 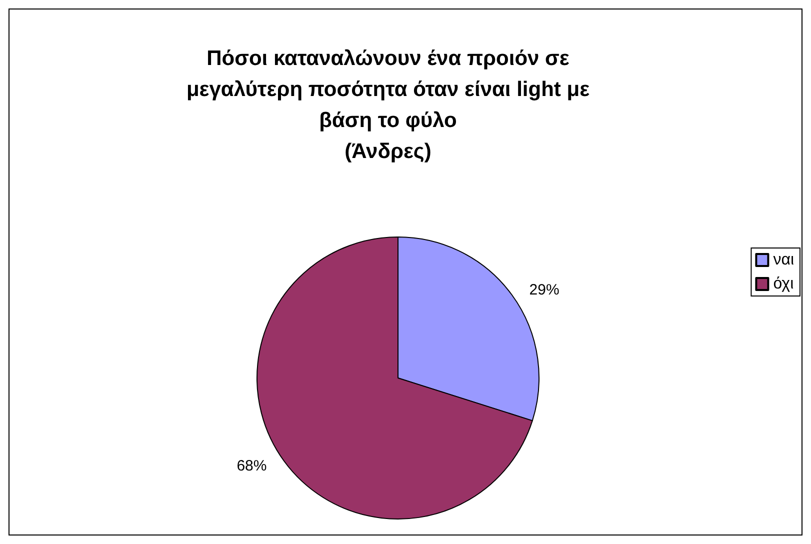 I want to click on legend-label: ναι, so click(x=783, y=260).